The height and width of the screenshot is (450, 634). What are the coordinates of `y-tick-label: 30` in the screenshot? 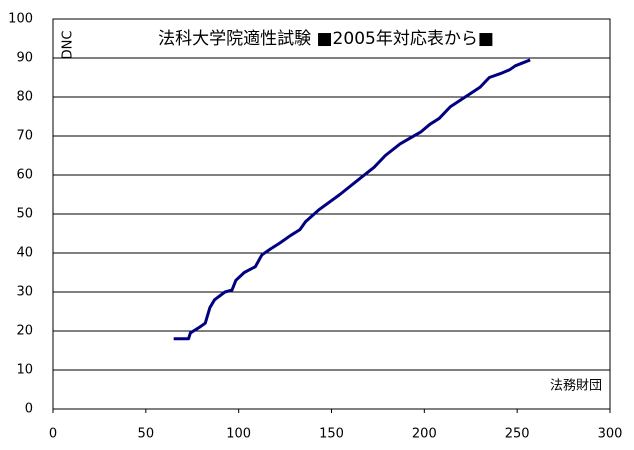 It's located at (24, 292).